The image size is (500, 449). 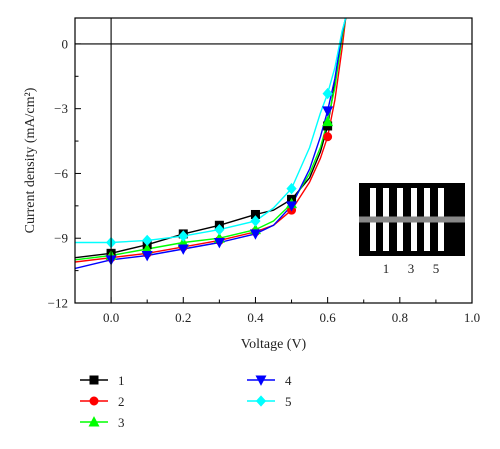 I want to click on x-tick-label: 0.2, so click(x=183, y=317).